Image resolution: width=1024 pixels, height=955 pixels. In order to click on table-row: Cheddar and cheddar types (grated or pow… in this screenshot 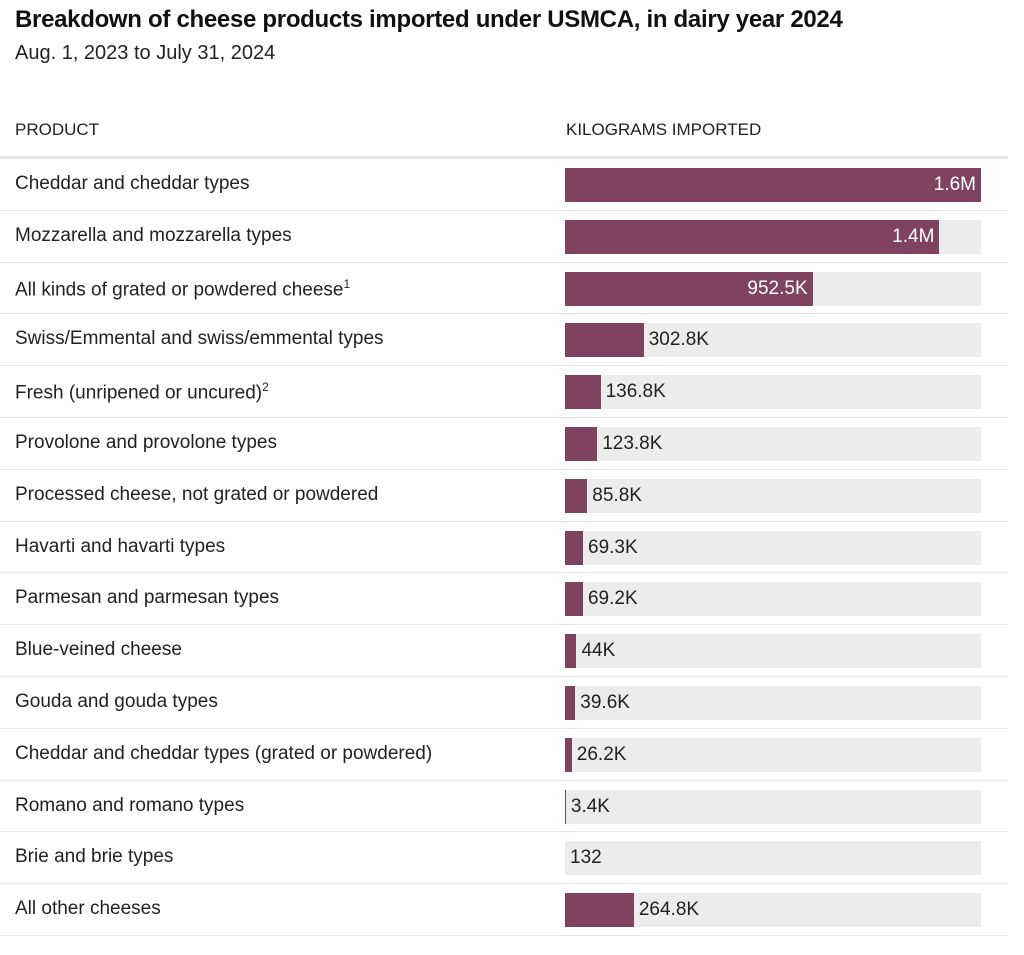, I will do `click(504, 755)`.